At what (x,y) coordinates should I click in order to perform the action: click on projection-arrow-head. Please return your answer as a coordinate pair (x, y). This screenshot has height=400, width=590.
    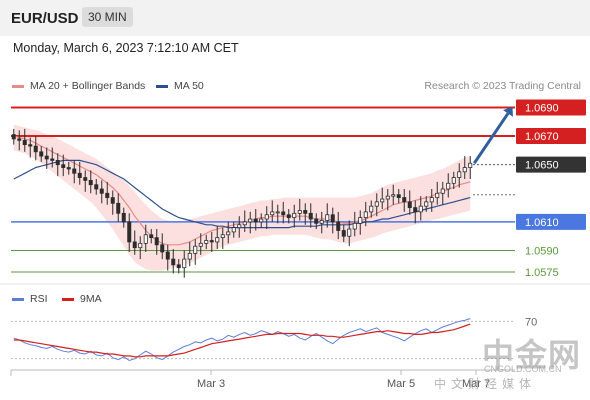
    Looking at the image, I should click on (508, 111).